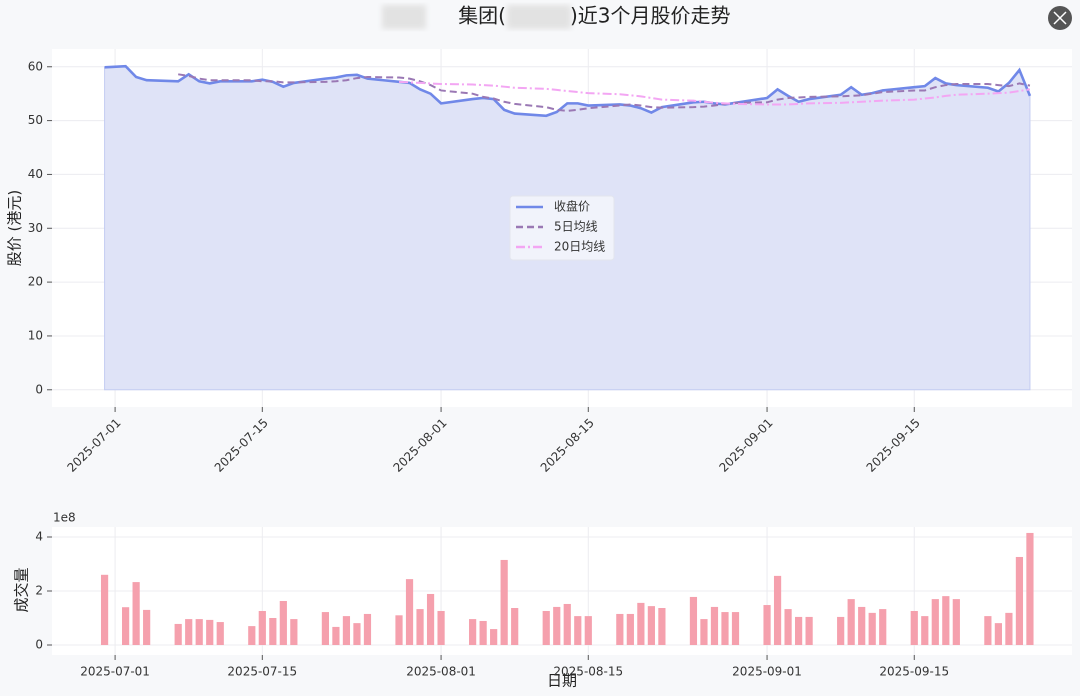  What do you see at coordinates (562, 681) in the screenshot?
I see `x-axis-label: 日期` at bounding box center [562, 681].